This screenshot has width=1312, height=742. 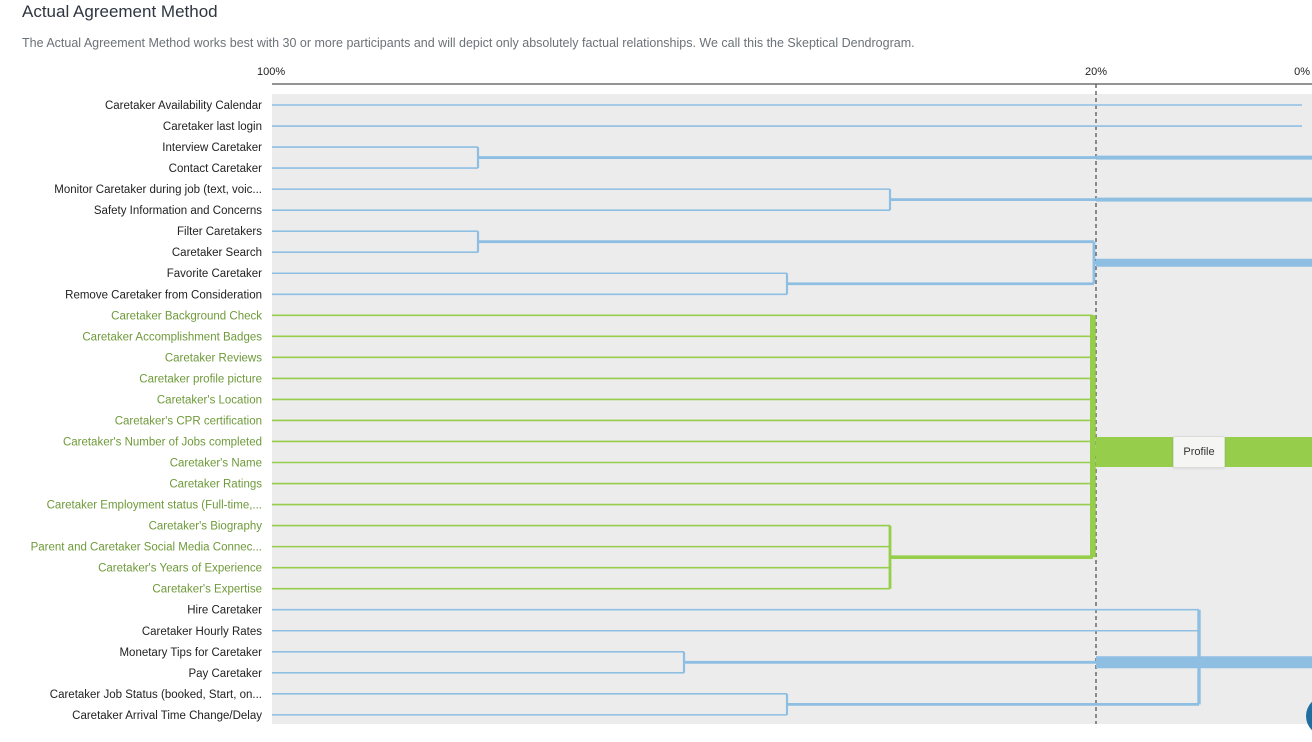 I want to click on leaf-label: Caretaker's Years of Experience, so click(x=180, y=569).